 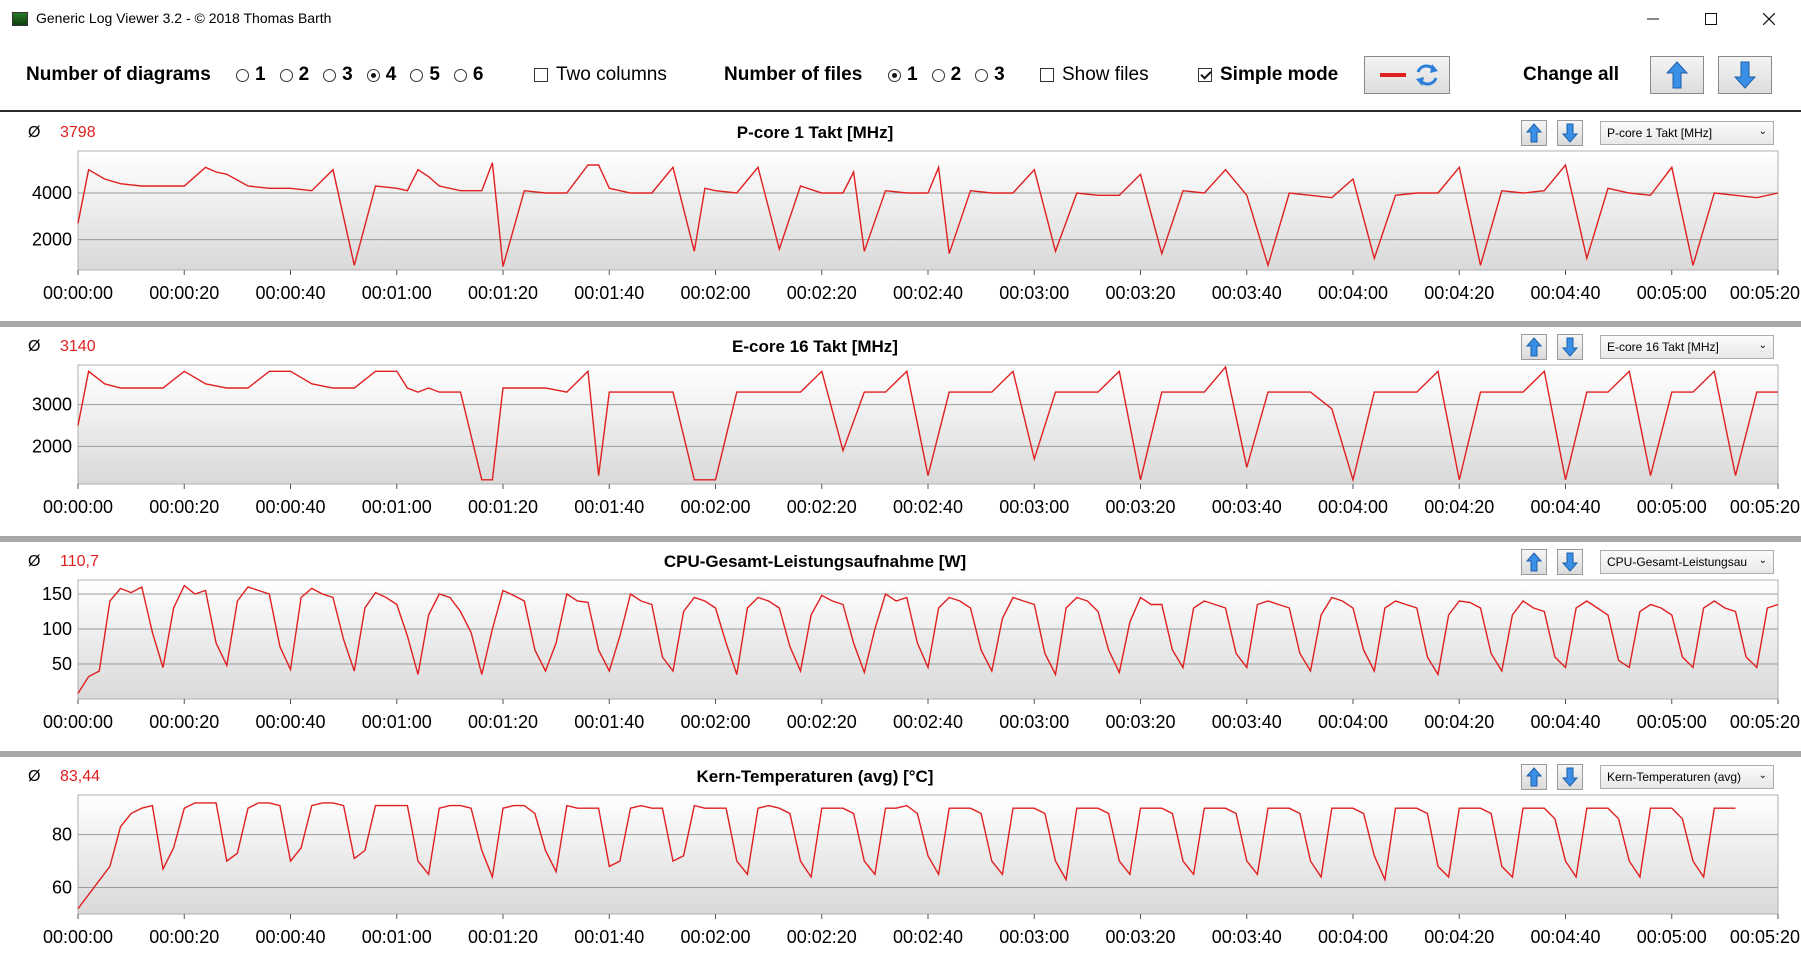 What do you see at coordinates (338, 75) in the screenshot?
I see `diagram-option-3: 3` at bounding box center [338, 75].